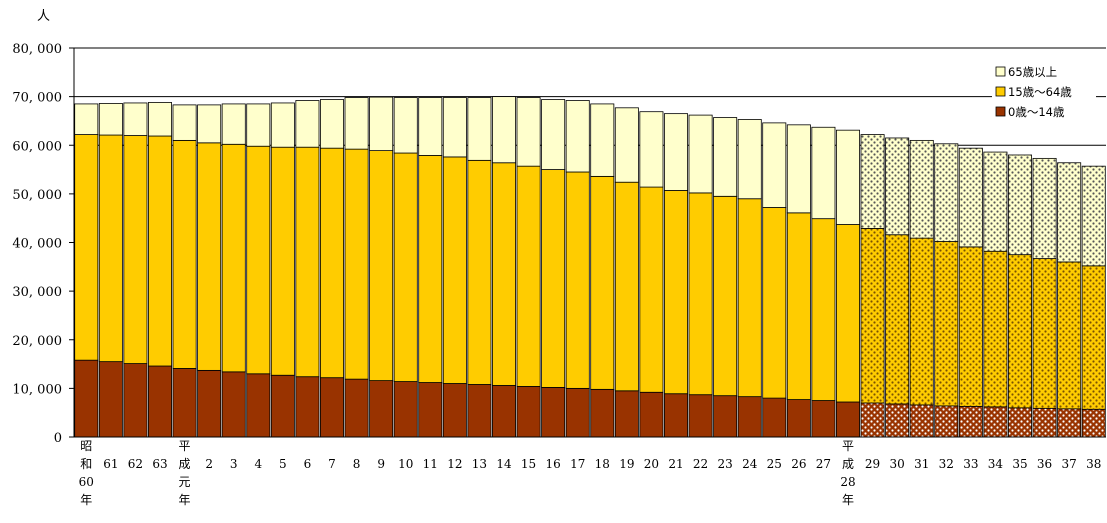  What do you see at coordinates (750, 464) in the screenshot?
I see `x-label-27: 24` at bounding box center [750, 464].